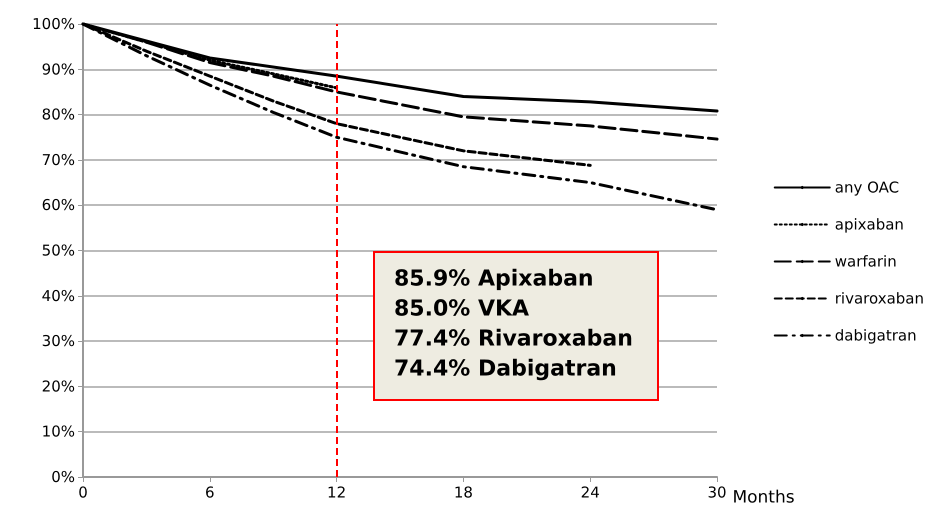 The height and width of the screenshot is (523, 945). I want to click on annotation: 74.4% Dabigatran, so click(505, 369).